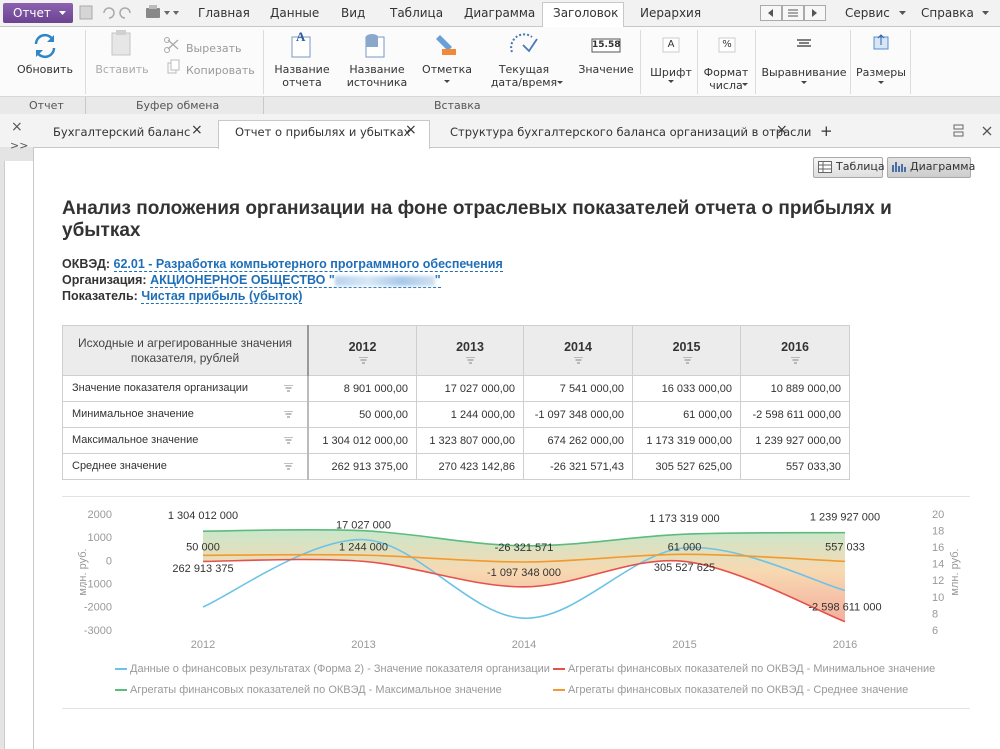  I want to click on button-label: Таблица, so click(860, 166).